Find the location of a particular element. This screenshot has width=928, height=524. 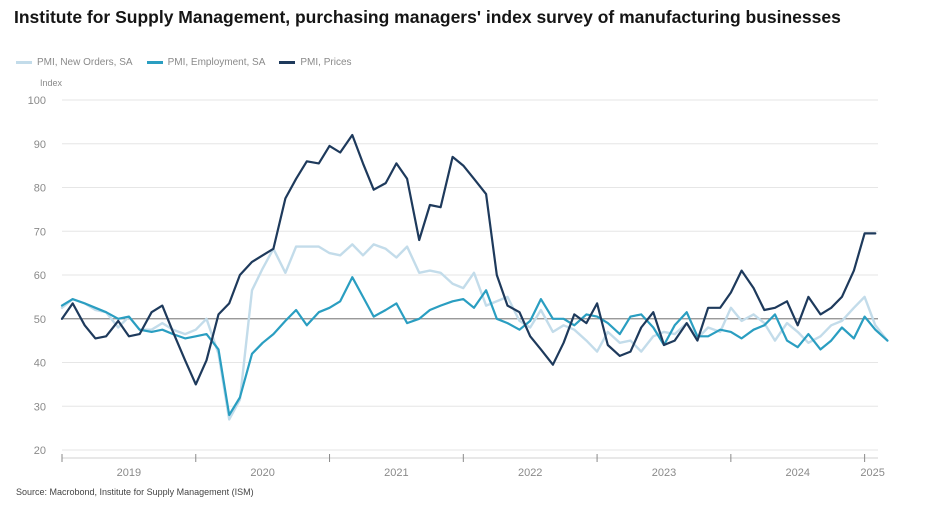

y-tick-label: 20 is located at coordinates (40, 451).